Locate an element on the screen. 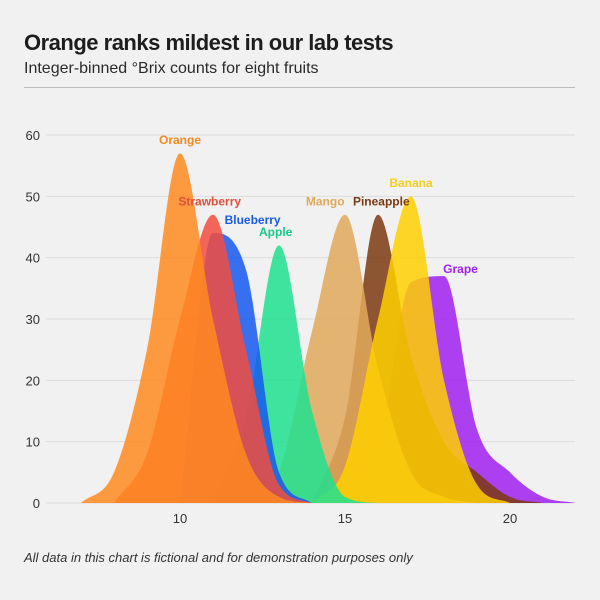 This screenshot has width=600, height=600. y-tick-label: 60 is located at coordinates (33, 135).